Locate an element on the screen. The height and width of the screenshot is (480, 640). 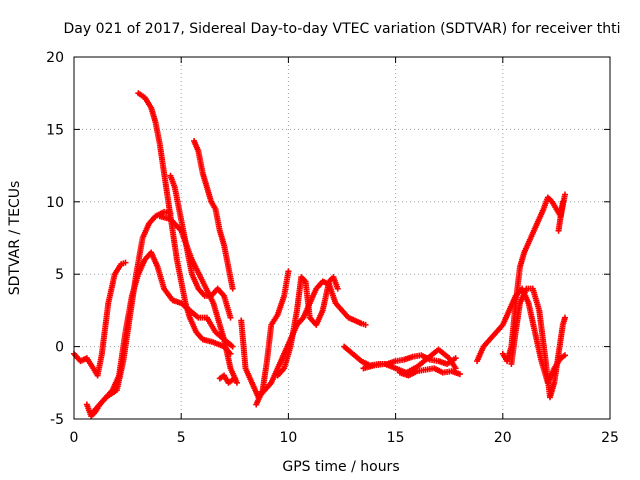
x-tick-label: 10 is located at coordinates (288, 438).